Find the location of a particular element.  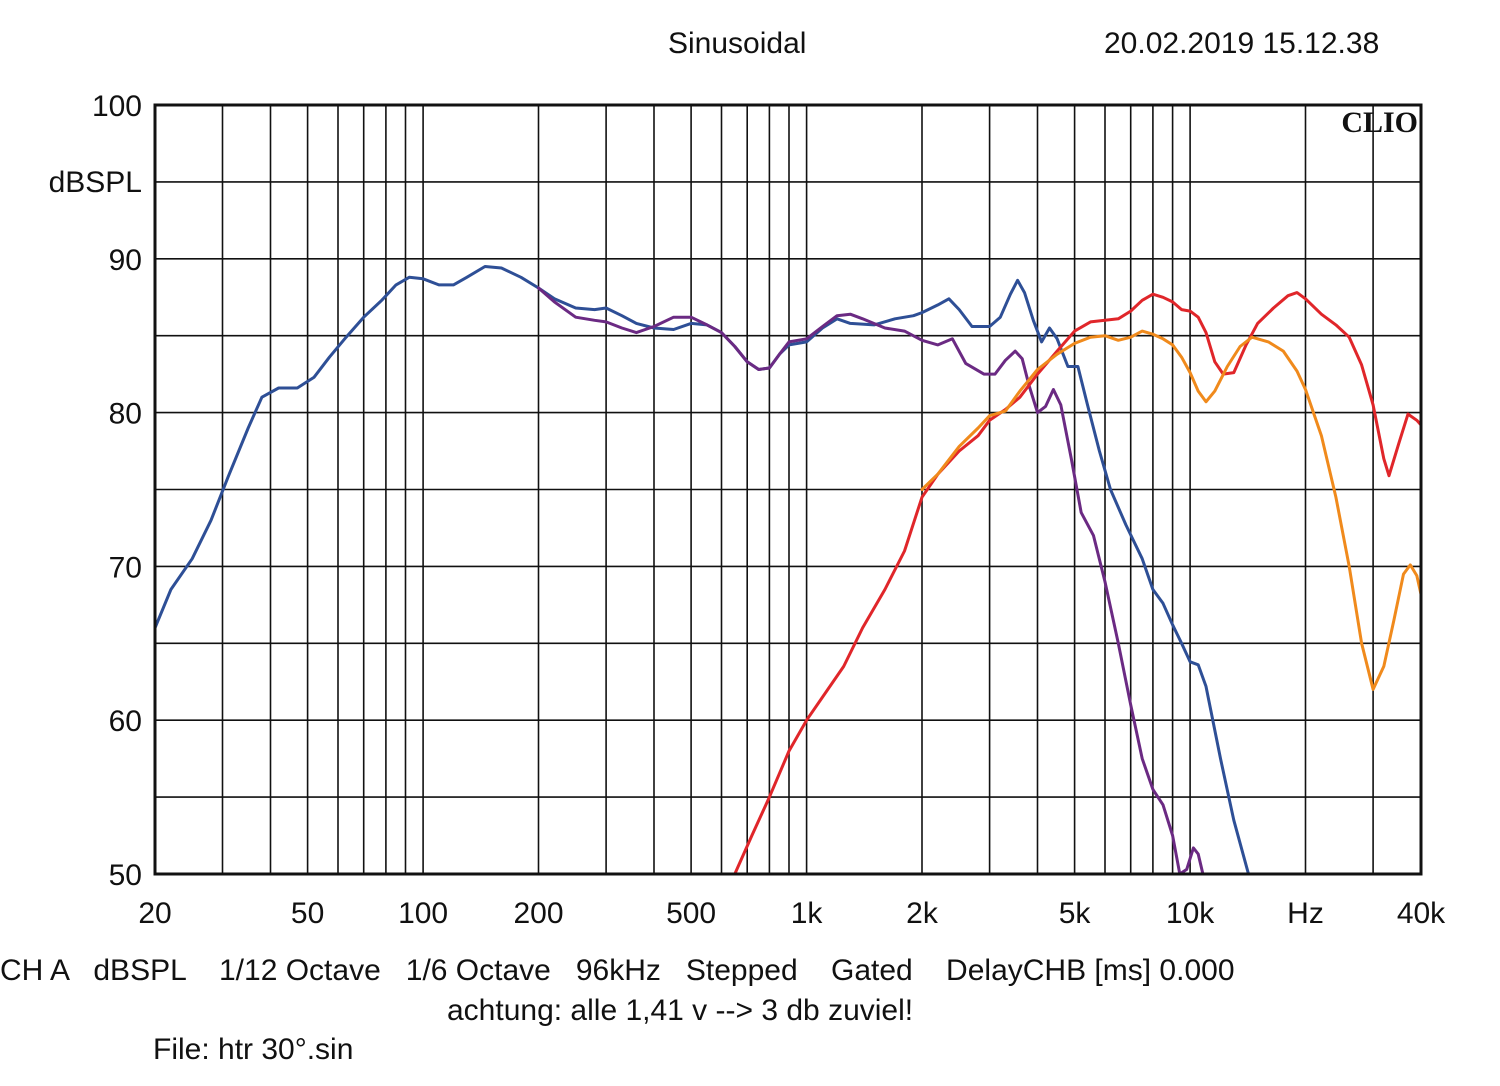

x-tick-label: 200 is located at coordinates (538, 913).